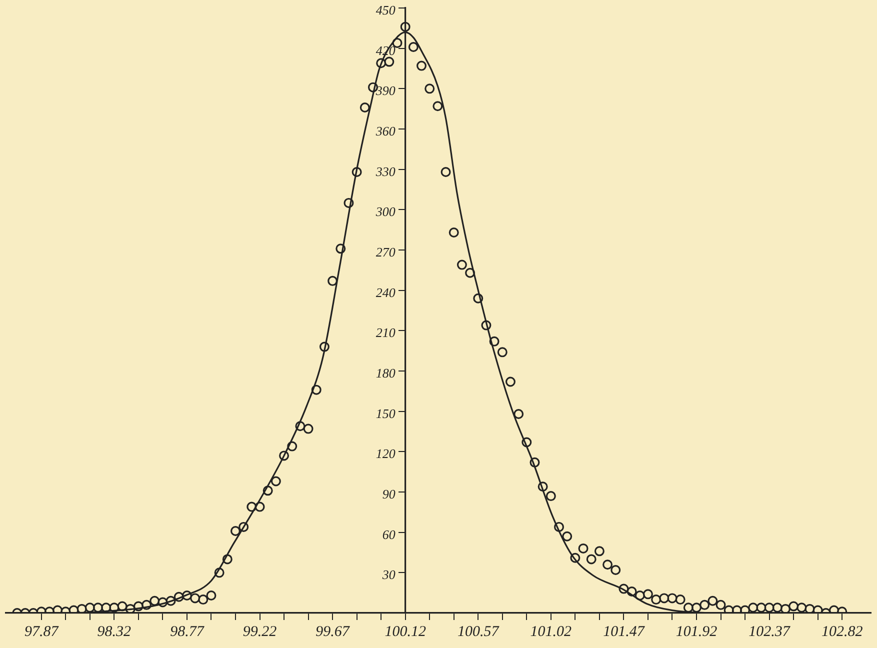  I want to click on x-tick-label: 101.92, so click(697, 632).